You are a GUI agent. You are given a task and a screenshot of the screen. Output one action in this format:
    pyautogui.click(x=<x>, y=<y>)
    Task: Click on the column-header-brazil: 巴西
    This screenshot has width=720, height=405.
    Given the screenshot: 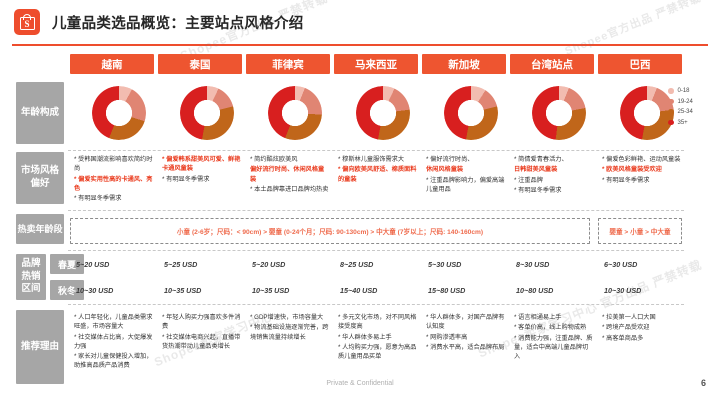 What is the action you would take?
    pyautogui.click(x=640, y=64)
    